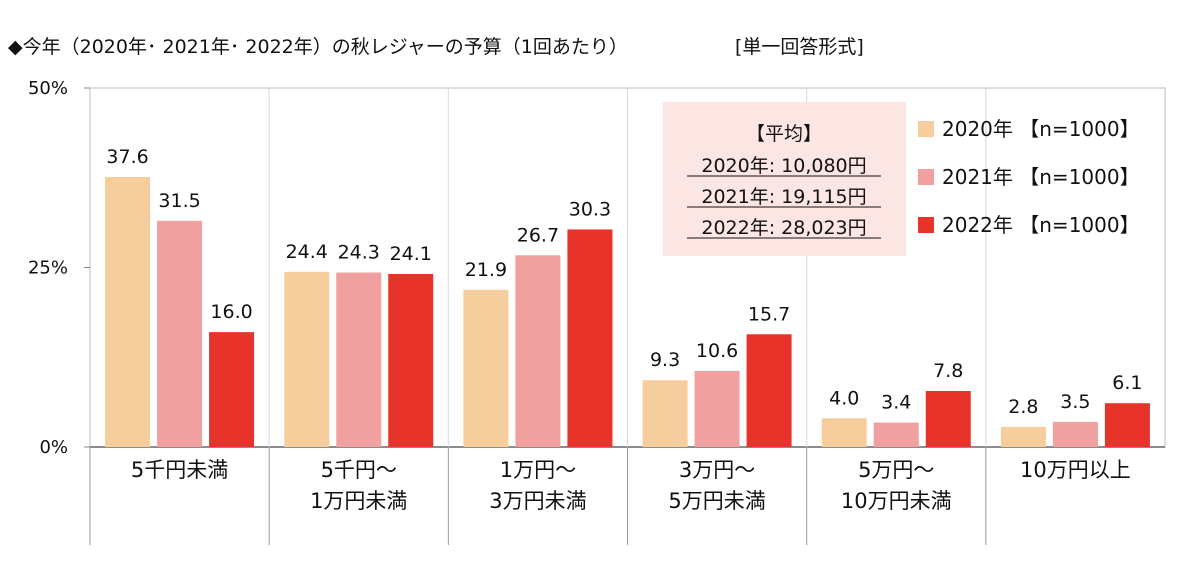 The width and height of the screenshot is (1200, 581). Describe the element at coordinates (318, 47) in the screenshot. I see `chart-title: ◆今年（2020年･ 2021年･ 2022年）の秋レジャーの予算（1回あたり）` at that location.